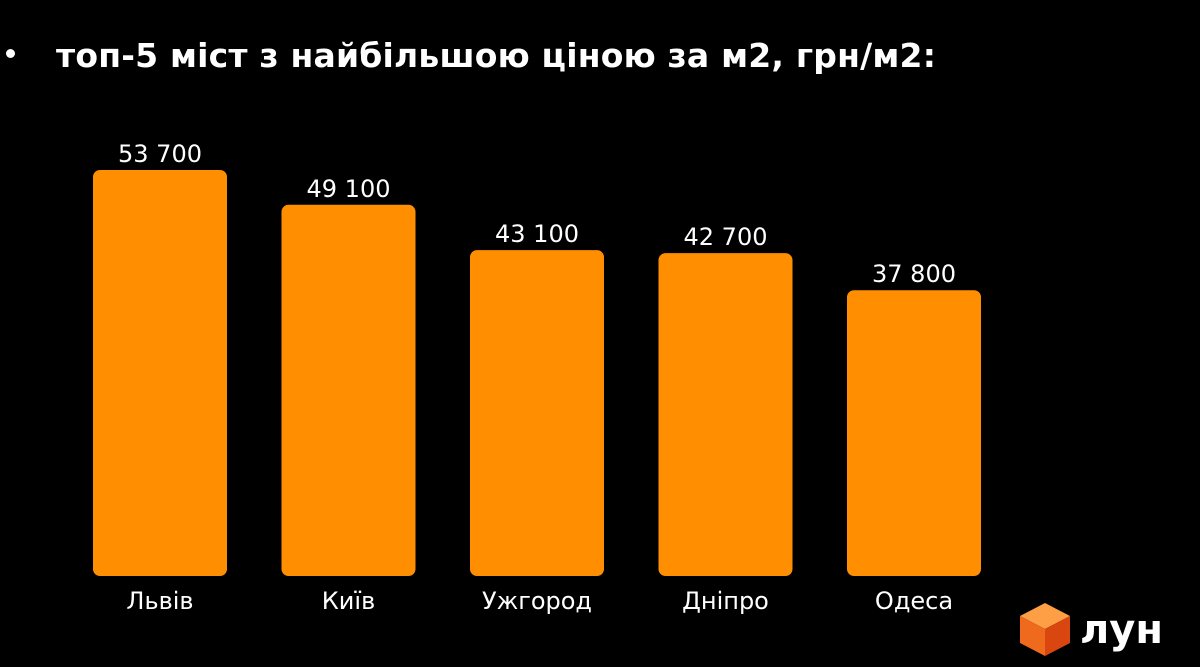 The height and width of the screenshot is (667, 1200). What do you see at coordinates (10, 53) in the screenshot?
I see `bullet-icon` at bounding box center [10, 53].